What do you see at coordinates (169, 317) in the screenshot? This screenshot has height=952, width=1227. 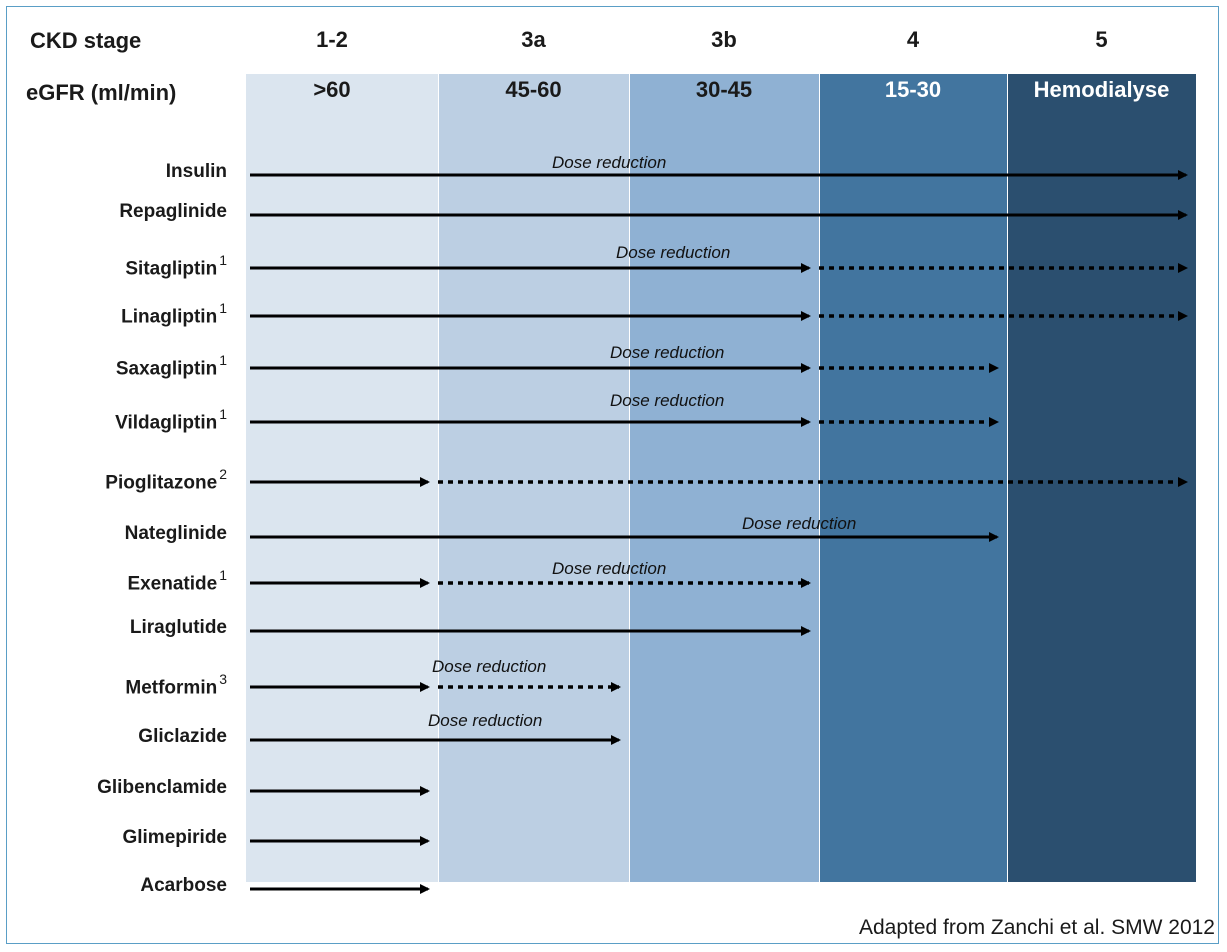 I see `drug-name: Linagliptin` at bounding box center [169, 317].